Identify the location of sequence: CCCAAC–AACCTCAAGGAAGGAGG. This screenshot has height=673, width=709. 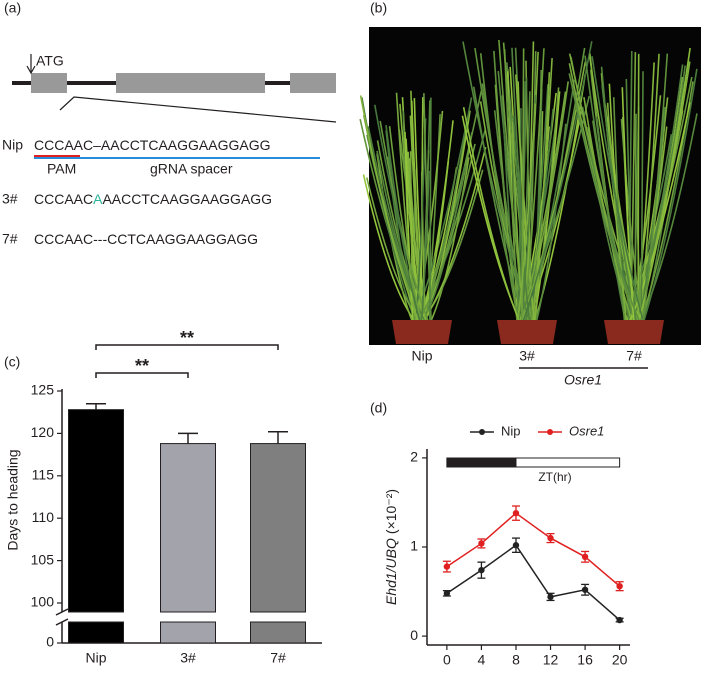
(152, 145).